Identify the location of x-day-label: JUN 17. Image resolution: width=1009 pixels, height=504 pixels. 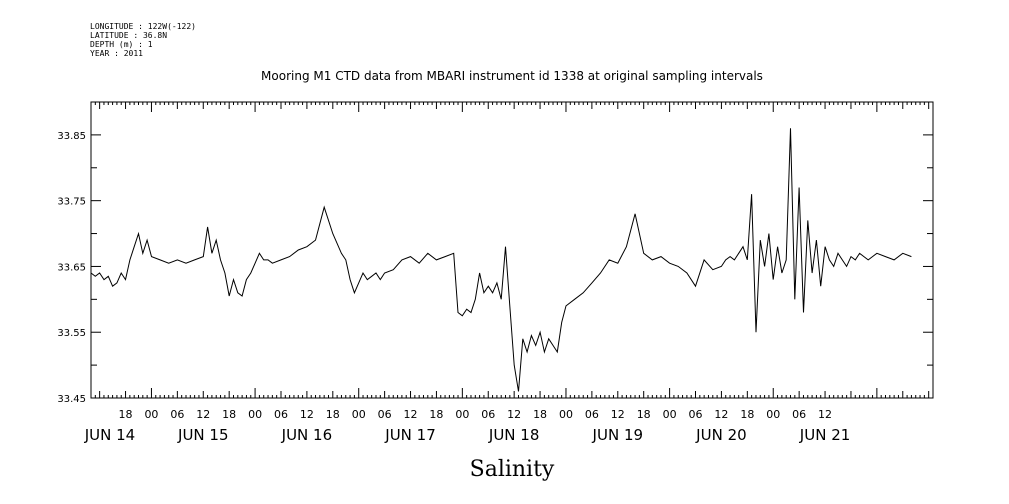
(409, 435).